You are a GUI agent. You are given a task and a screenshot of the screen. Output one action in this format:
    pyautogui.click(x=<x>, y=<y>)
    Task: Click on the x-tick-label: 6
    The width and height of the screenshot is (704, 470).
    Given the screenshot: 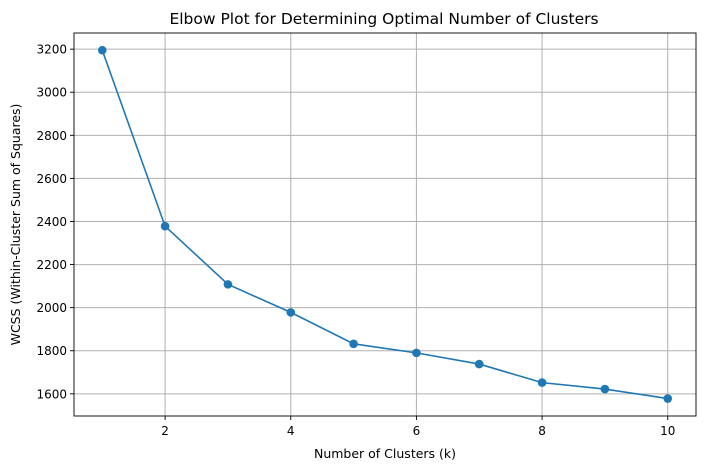 What is the action you would take?
    pyautogui.click(x=417, y=431)
    